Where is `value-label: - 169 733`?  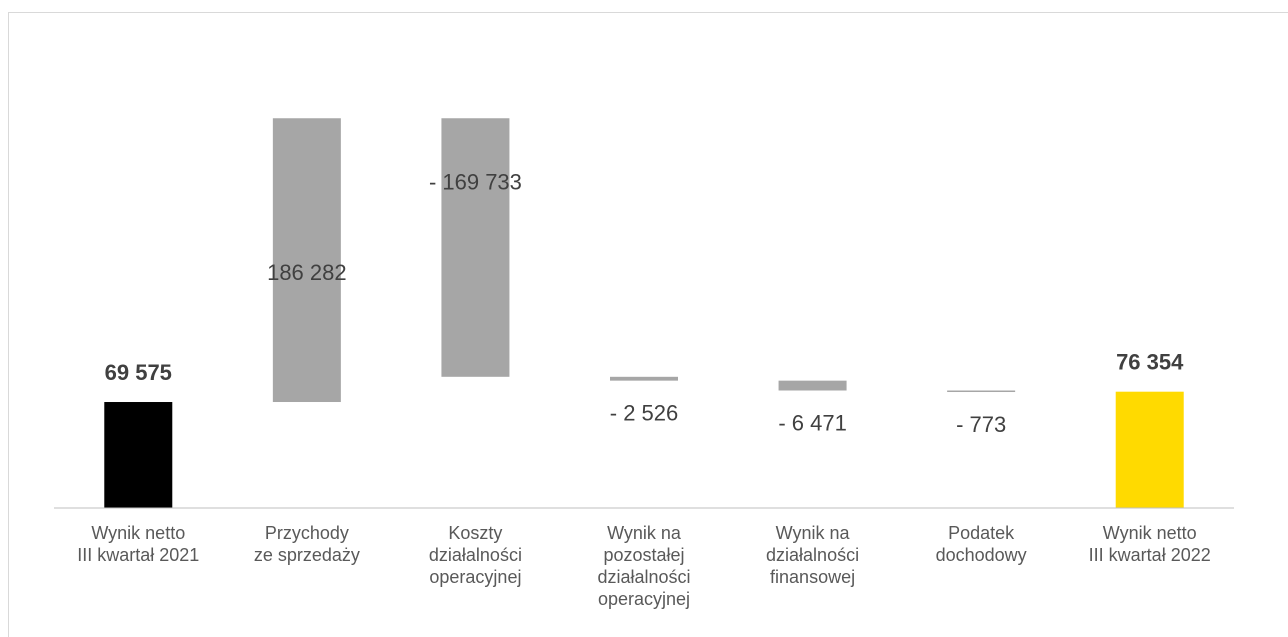 value-label: - 169 733 is located at coordinates (475, 181).